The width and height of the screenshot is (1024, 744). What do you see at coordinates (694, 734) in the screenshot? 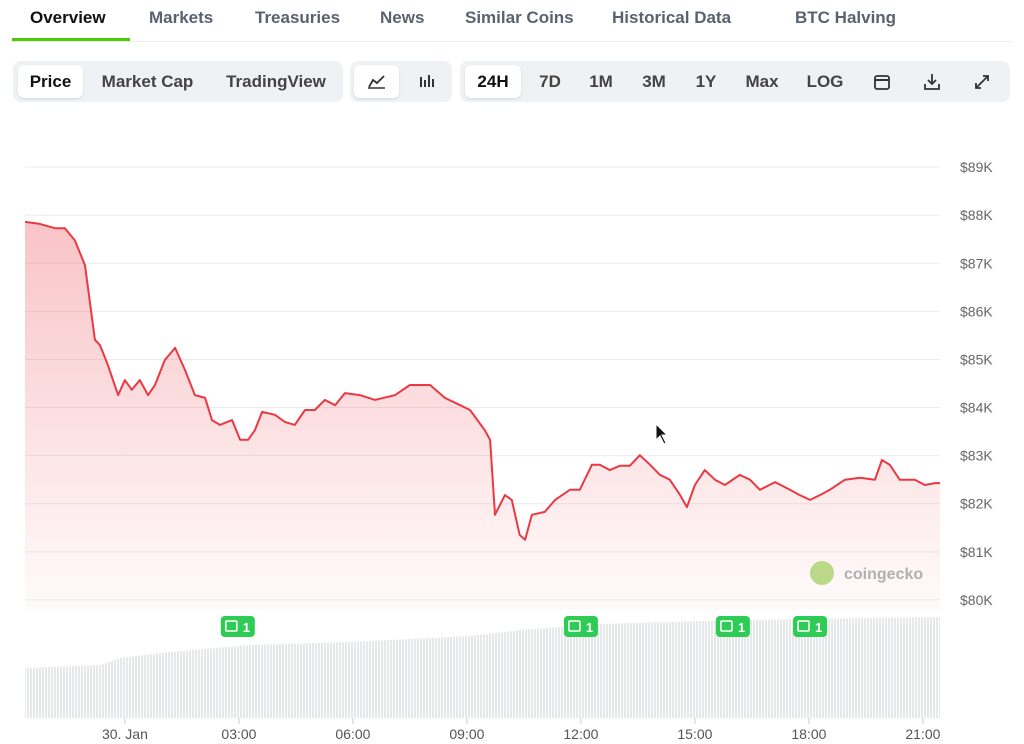
I see `x-tick-label: 15:00` at bounding box center [694, 734].